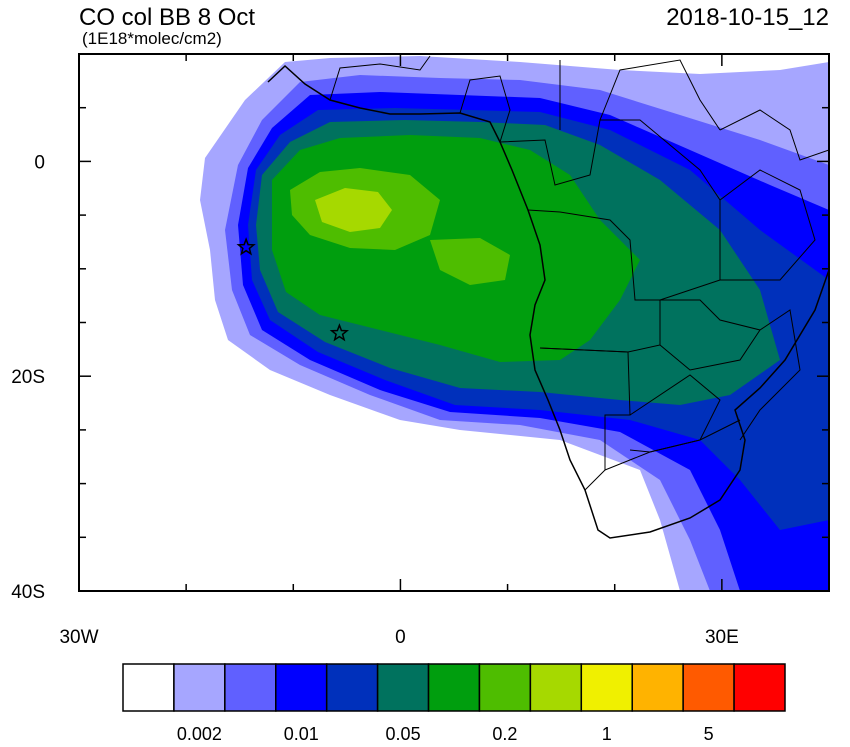 This screenshot has width=850, height=747. What do you see at coordinates (504, 734) in the screenshot?
I see `colorbar-label: 0.2` at bounding box center [504, 734].